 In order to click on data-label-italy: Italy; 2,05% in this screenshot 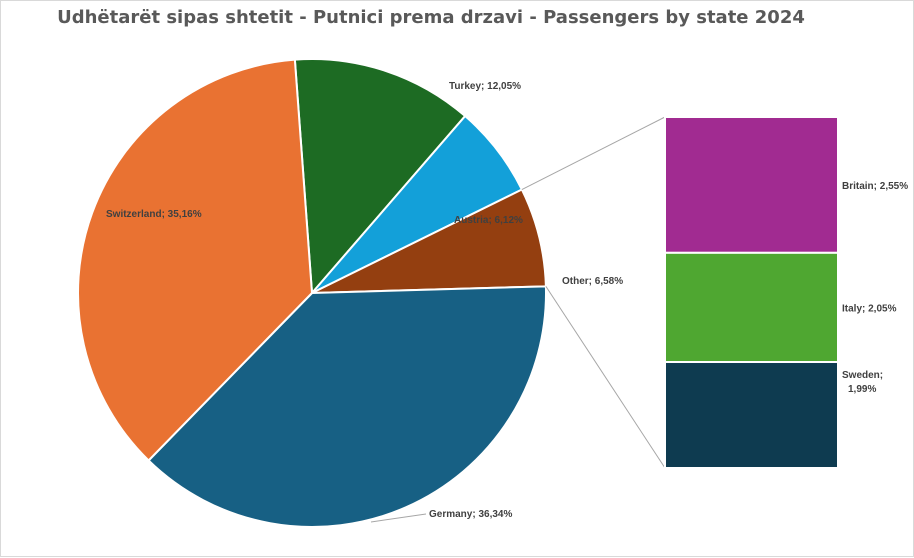, I will do `click(869, 308)`.